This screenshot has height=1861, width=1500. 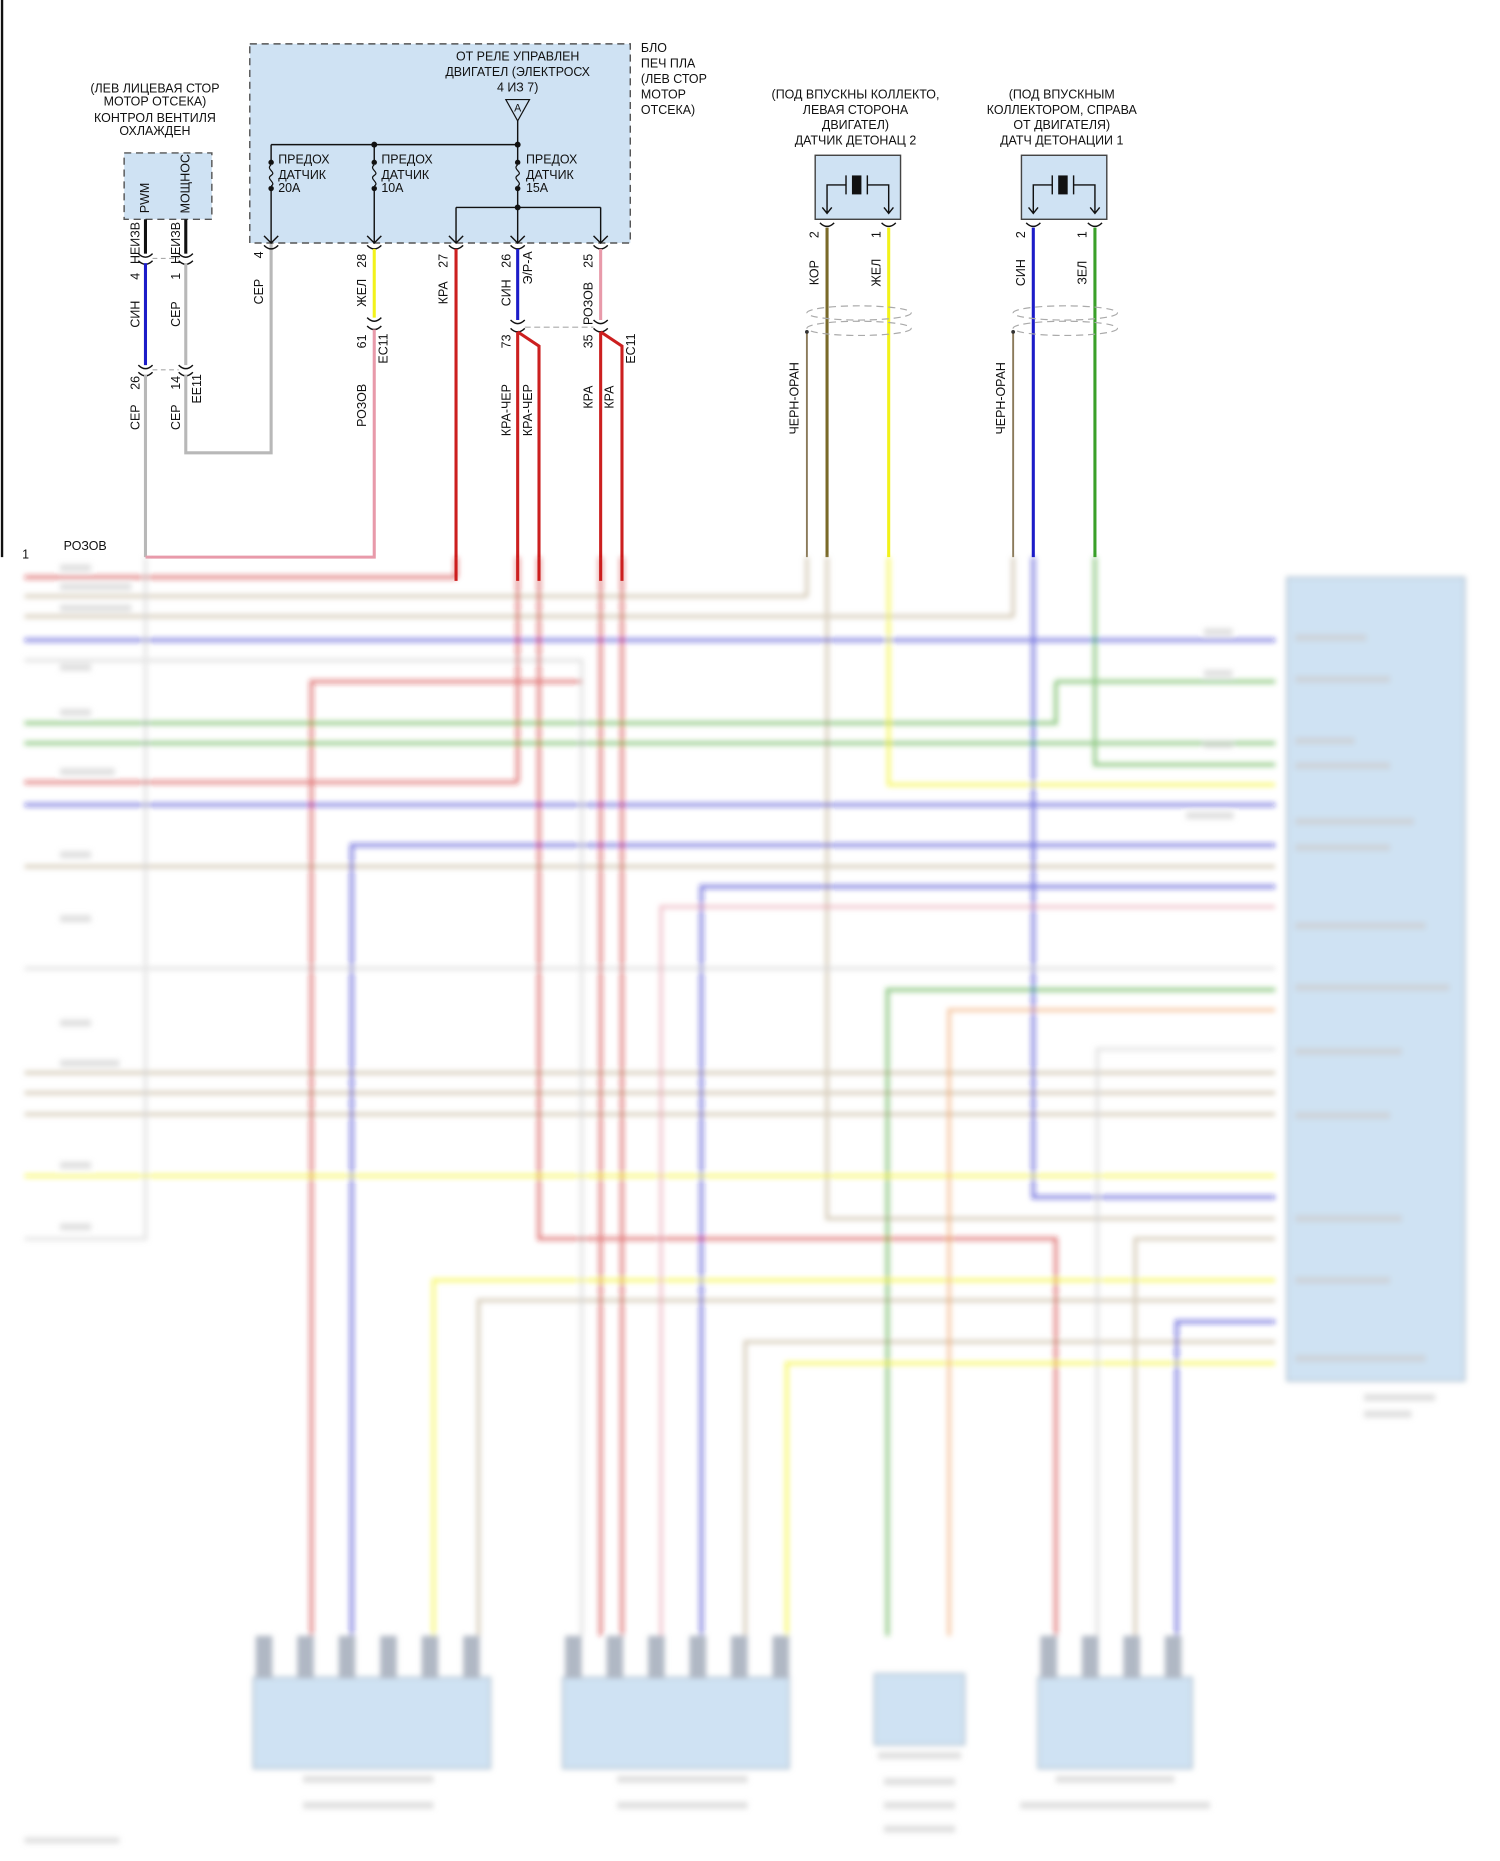 What do you see at coordinates (507, 341) in the screenshot?
I see `pin-number: 73` at bounding box center [507, 341].